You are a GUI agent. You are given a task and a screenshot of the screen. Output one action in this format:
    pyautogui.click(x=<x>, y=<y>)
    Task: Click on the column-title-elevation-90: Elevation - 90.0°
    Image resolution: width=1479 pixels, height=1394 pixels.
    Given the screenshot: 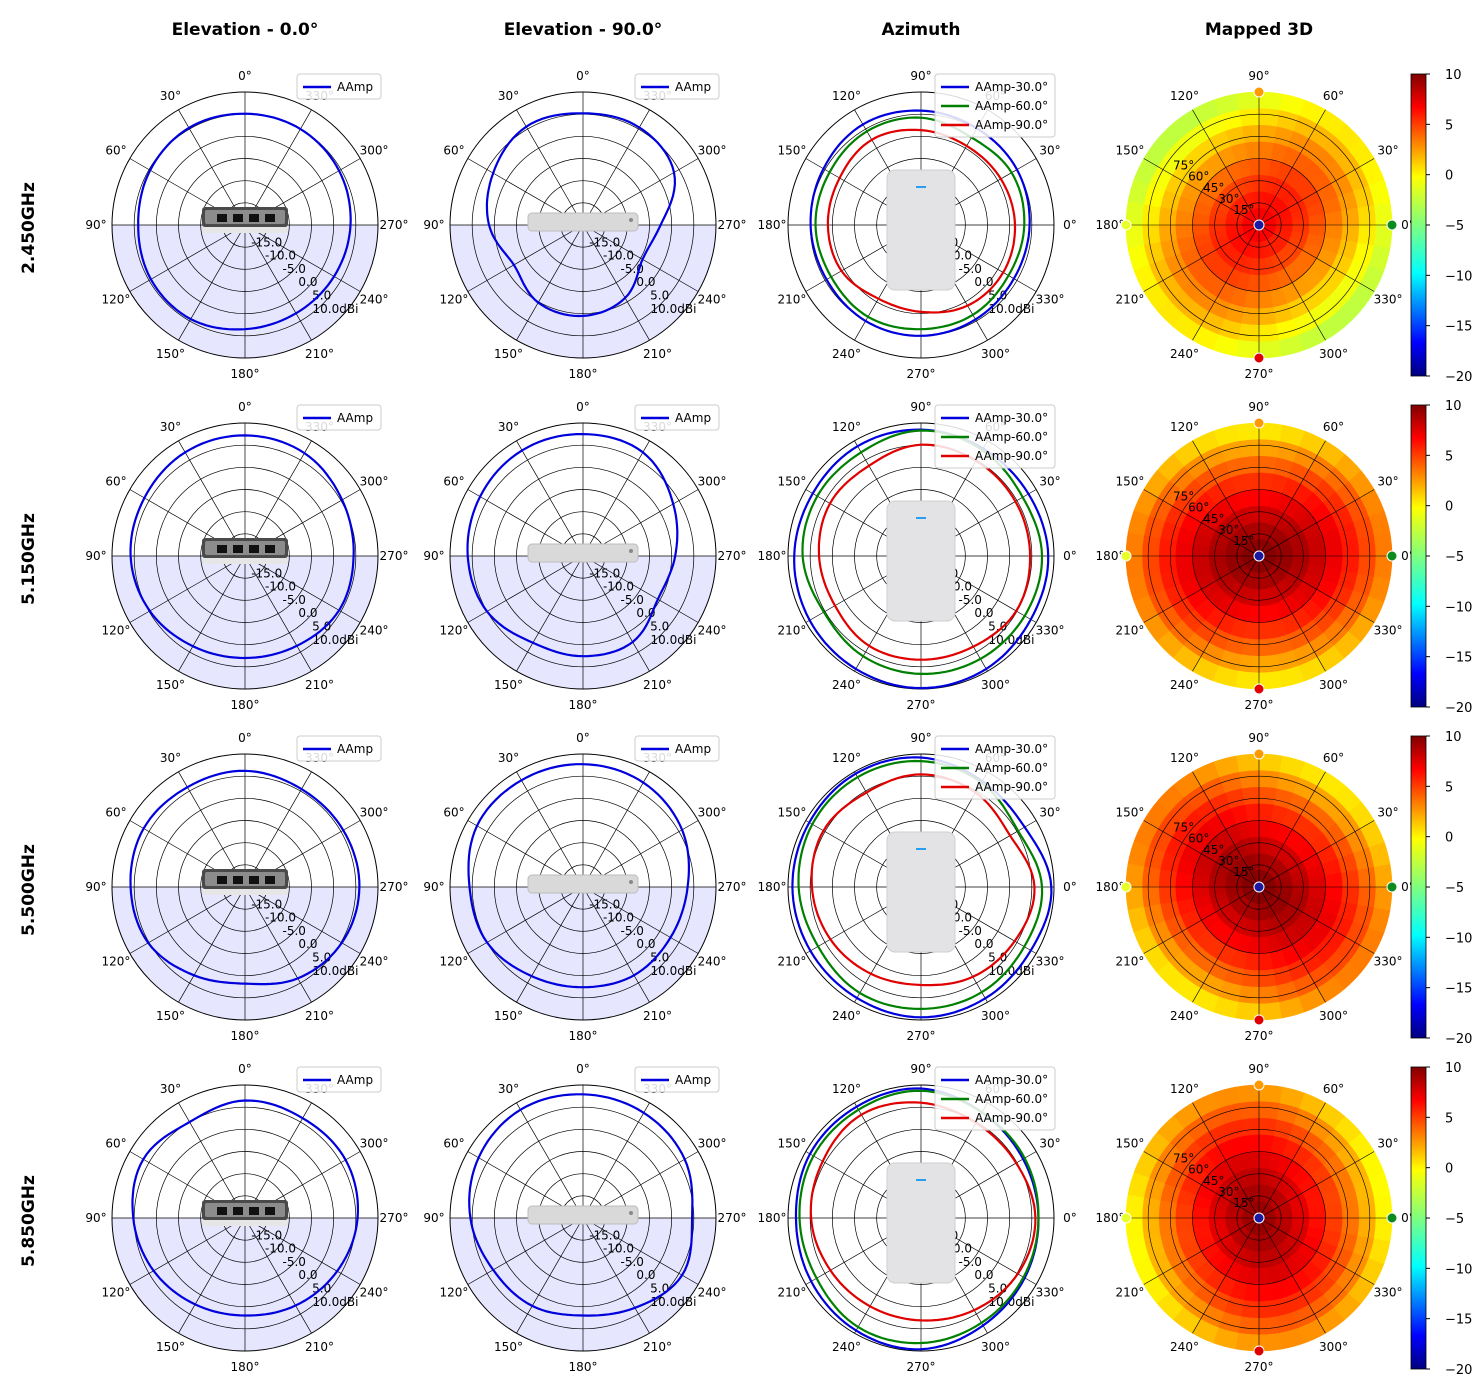 What is the action you would take?
    pyautogui.click(x=583, y=30)
    